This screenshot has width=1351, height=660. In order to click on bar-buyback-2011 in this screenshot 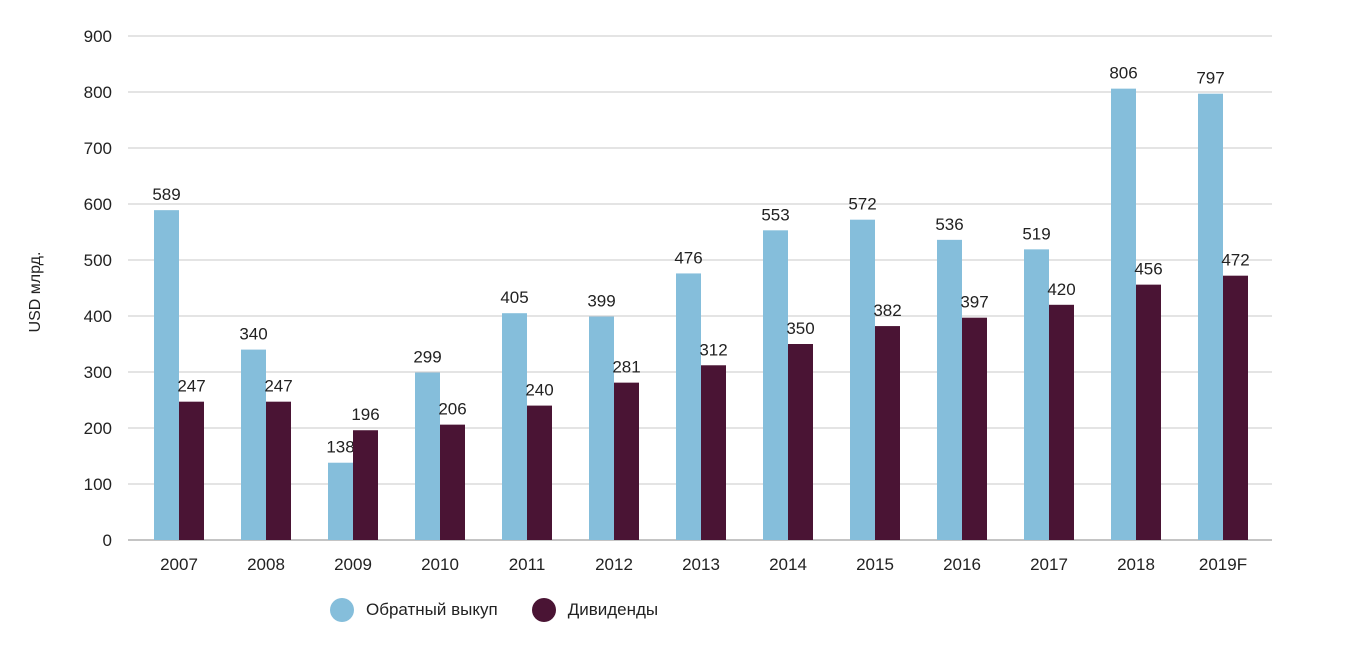, I will do `click(514, 426)`.